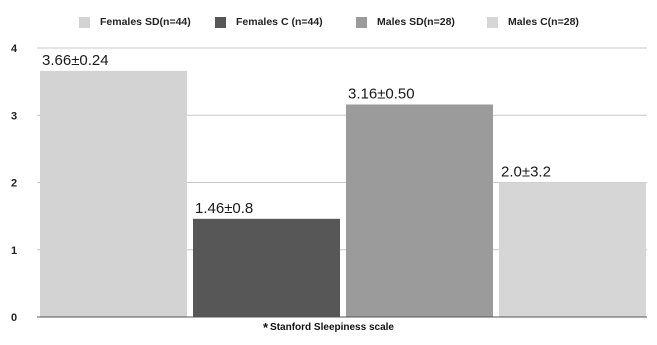  Describe the element at coordinates (381, 93) in the screenshot. I see `data-label-3: 3.16±0.50` at that location.